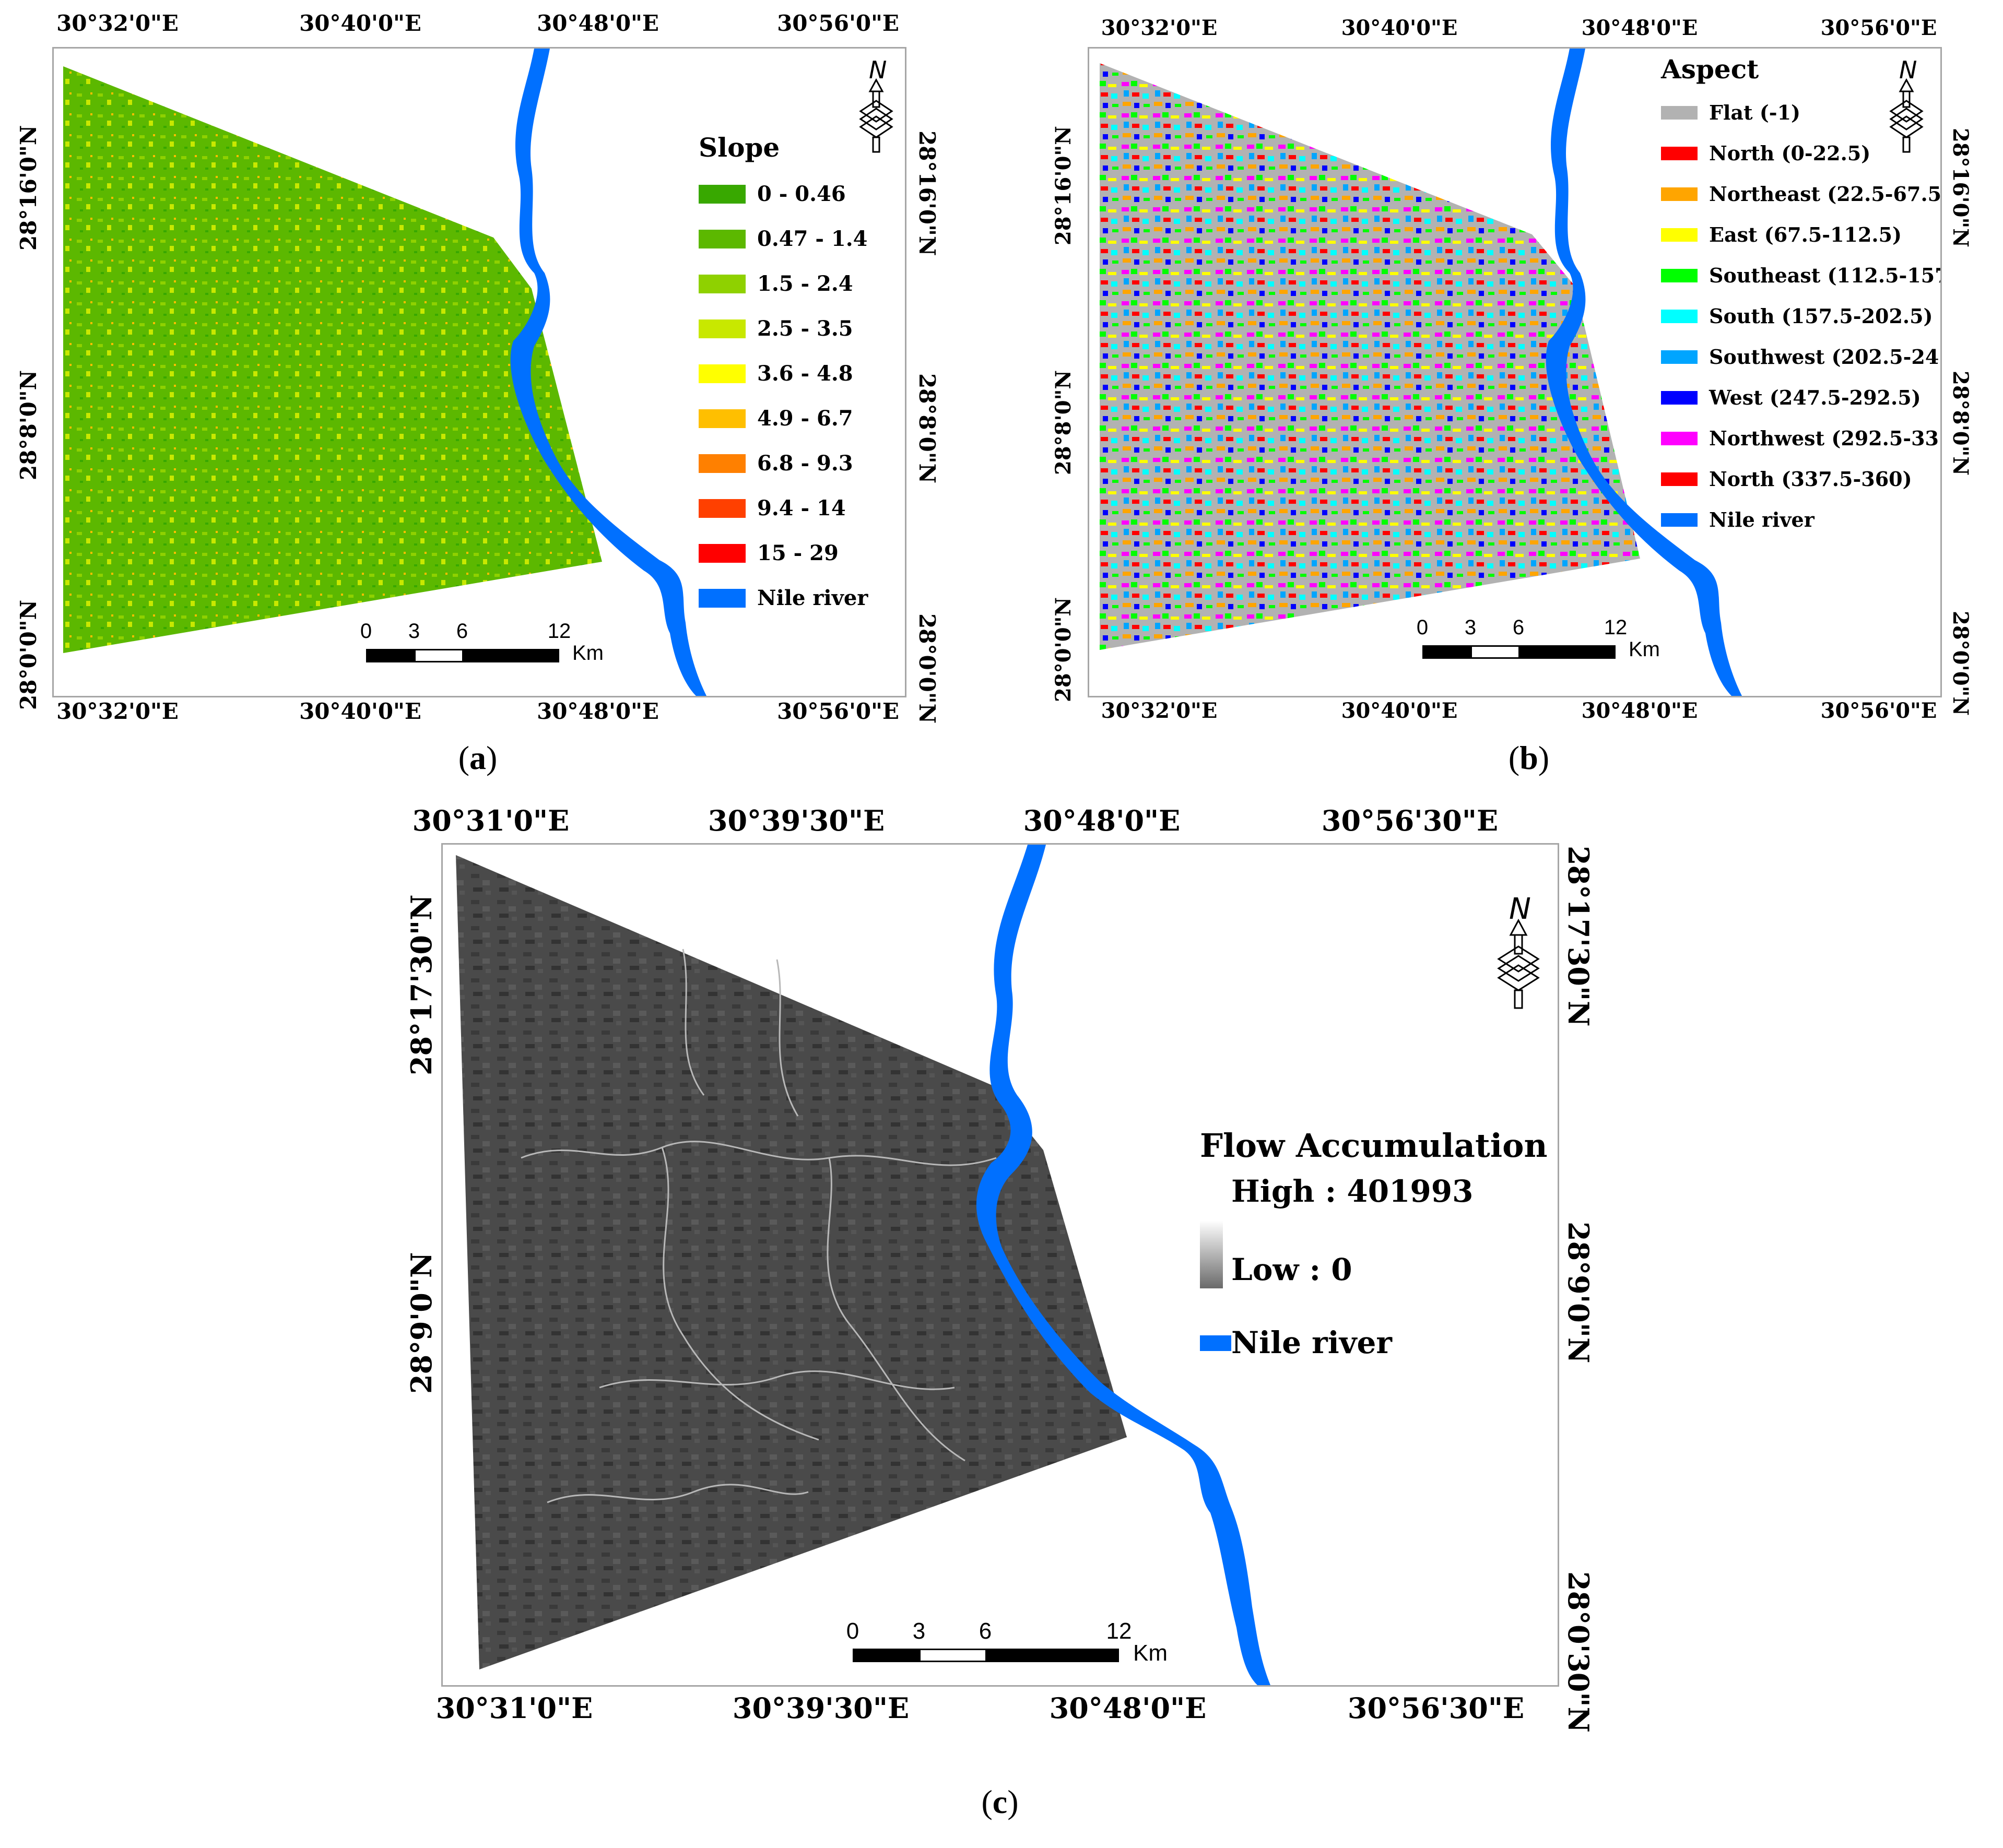 The height and width of the screenshot is (1848, 2003). Describe the element at coordinates (360, 23) in the screenshot. I see `top-tick: 30°40'0"E` at that location.